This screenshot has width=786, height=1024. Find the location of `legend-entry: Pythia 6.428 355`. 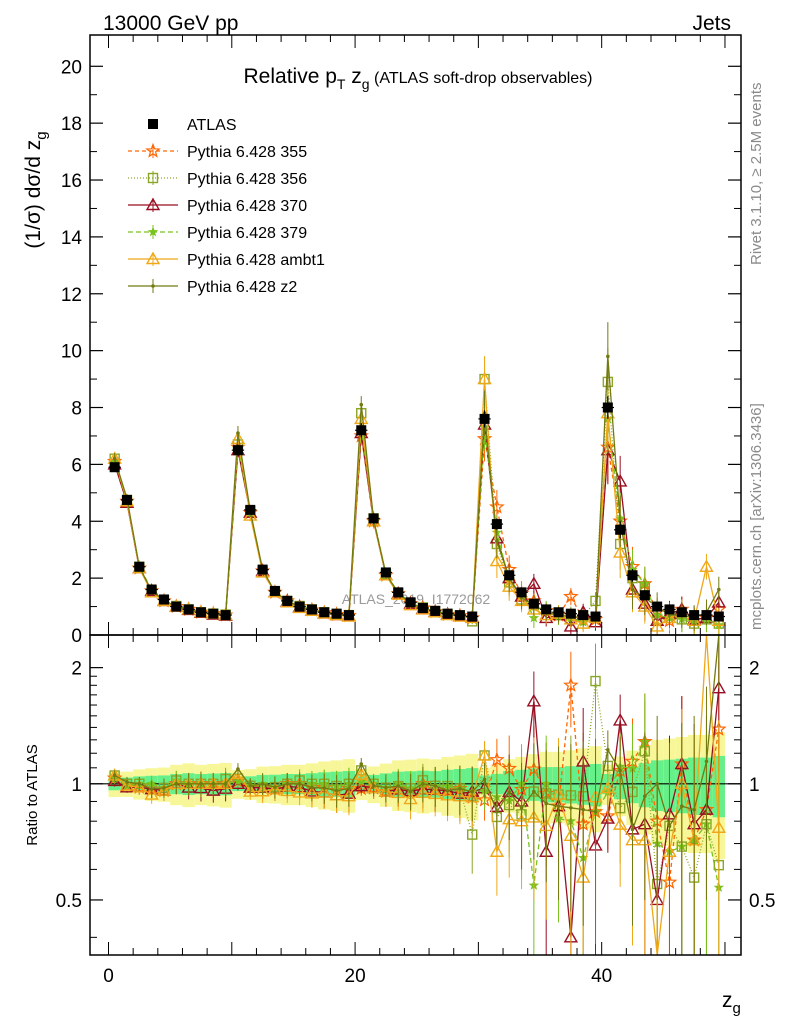

legend-entry: Pythia 6.428 355 is located at coordinates (217, 151).